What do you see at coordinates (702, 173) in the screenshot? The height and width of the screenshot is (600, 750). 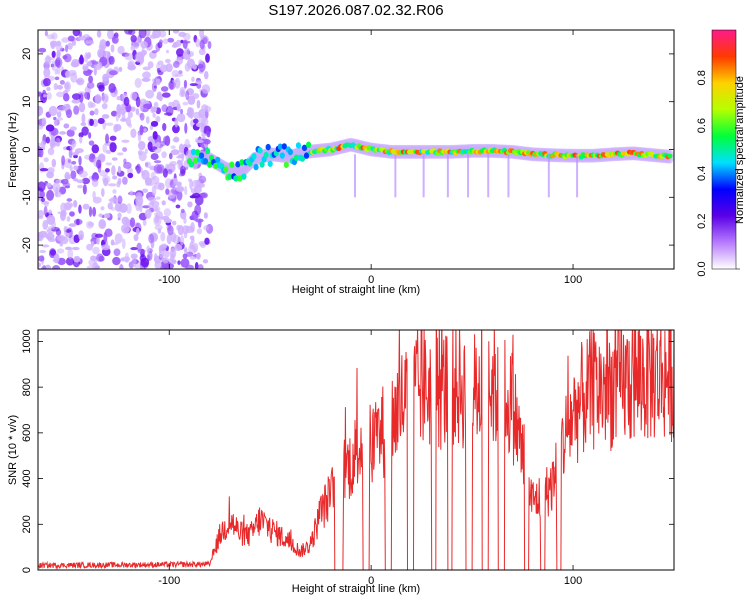 I see `colorbar-tick-label: 0.4` at bounding box center [702, 173].